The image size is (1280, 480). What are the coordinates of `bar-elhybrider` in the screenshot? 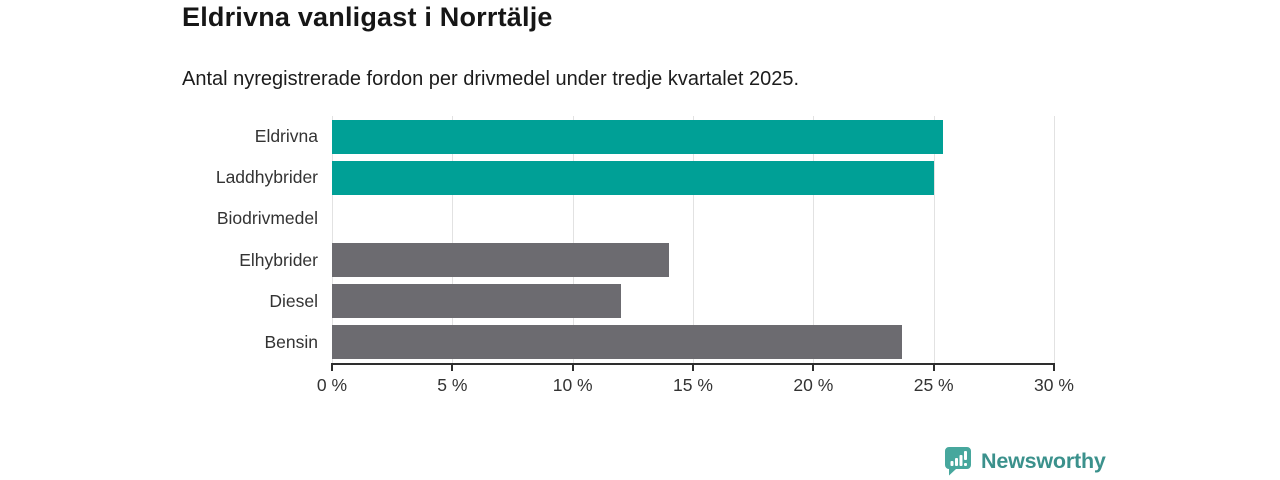 It's located at (500, 260).